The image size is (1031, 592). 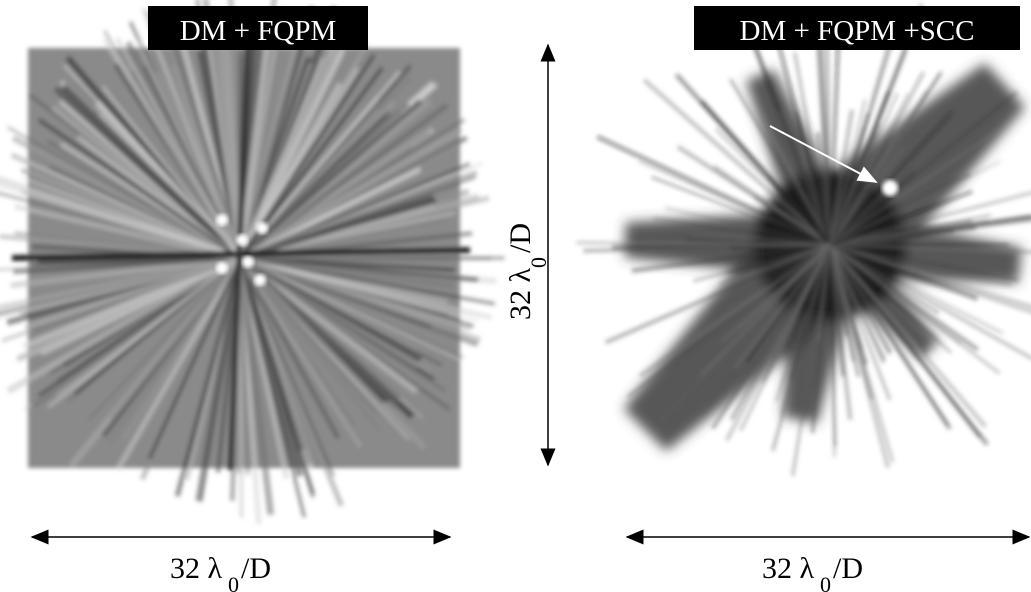 I want to click on companion, so click(x=890, y=188).